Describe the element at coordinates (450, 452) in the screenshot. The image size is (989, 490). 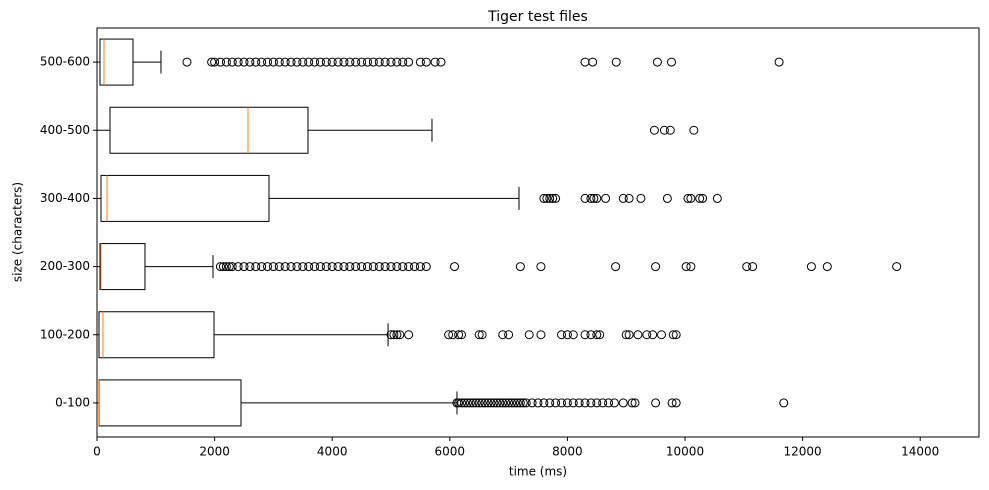
I see `x-tick-label: 6000` at that location.